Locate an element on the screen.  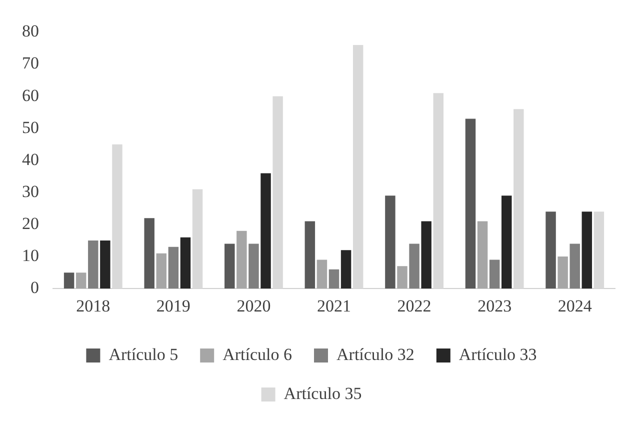
y-tick-label: 0 is located at coordinates (34, 288).